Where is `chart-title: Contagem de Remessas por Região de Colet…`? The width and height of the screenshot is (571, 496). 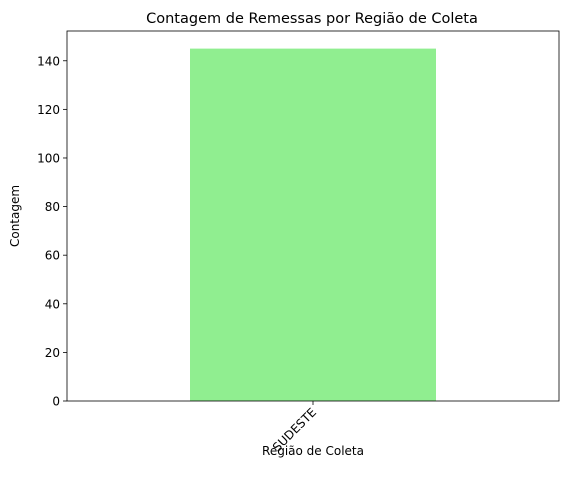 chart-title: Contagem de Remessas por Região de Colet… is located at coordinates (312, 19).